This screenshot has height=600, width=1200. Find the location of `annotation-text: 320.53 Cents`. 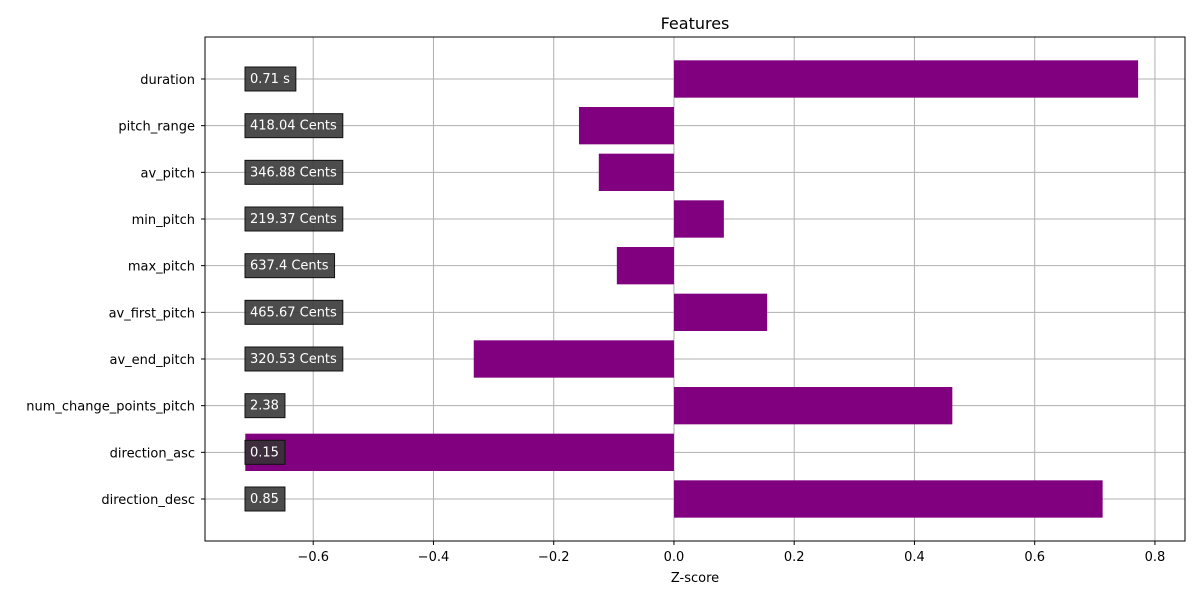

annotation-text: 320.53 Cents is located at coordinates (293, 359).